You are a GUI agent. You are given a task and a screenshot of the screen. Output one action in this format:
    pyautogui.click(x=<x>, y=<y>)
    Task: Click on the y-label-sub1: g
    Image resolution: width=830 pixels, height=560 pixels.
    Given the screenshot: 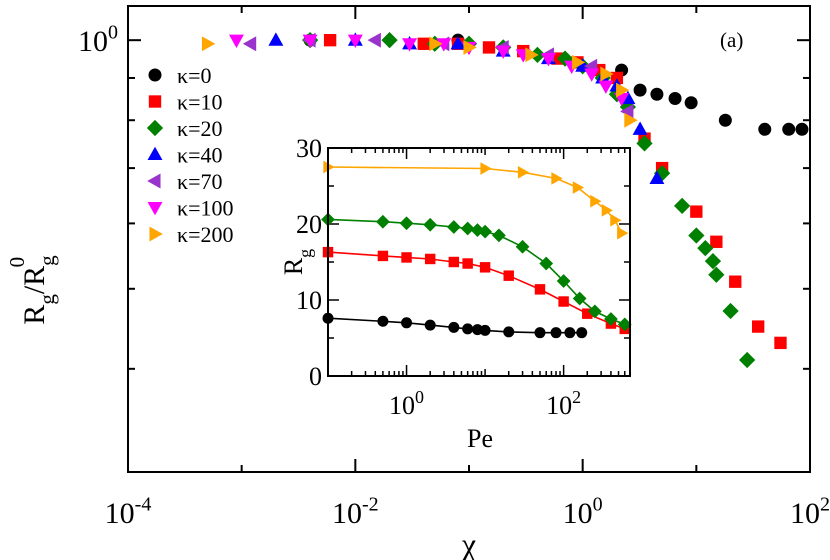 What is the action you would take?
    pyautogui.click(x=47, y=299)
    